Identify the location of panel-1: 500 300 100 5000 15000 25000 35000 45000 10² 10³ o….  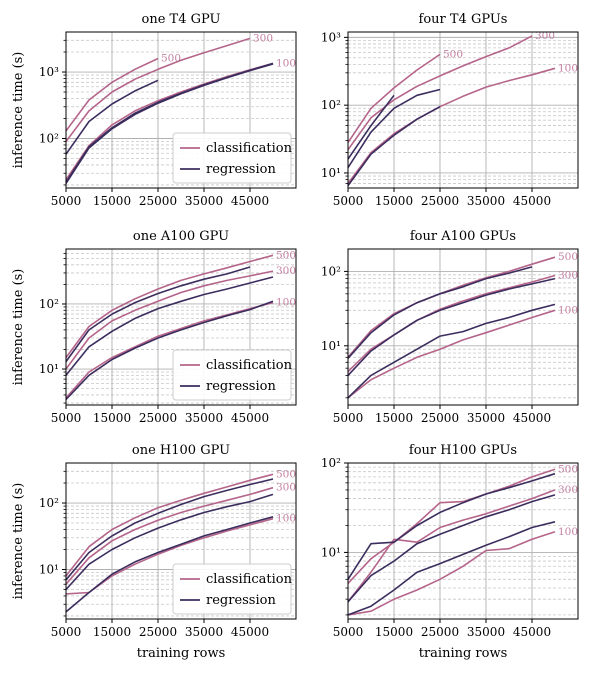
(154, 110).